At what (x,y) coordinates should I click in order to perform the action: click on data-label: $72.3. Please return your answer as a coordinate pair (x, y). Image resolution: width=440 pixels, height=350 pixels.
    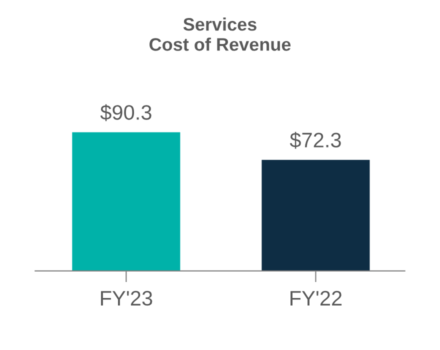
    Looking at the image, I should click on (315, 140).